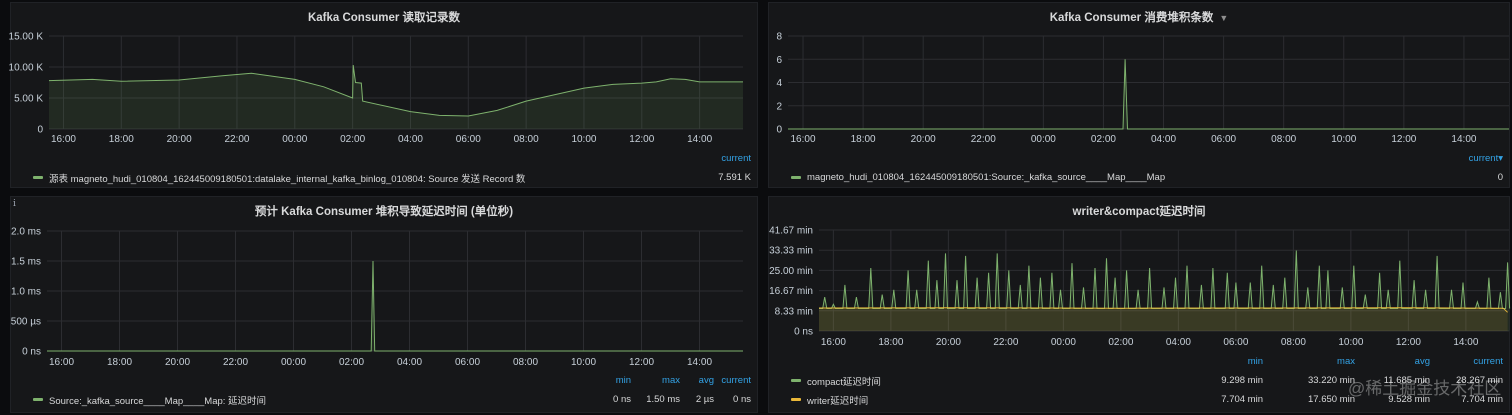  Describe the element at coordinates (779, 37) in the screenshot. I see `y-tick-label: 8` at that location.